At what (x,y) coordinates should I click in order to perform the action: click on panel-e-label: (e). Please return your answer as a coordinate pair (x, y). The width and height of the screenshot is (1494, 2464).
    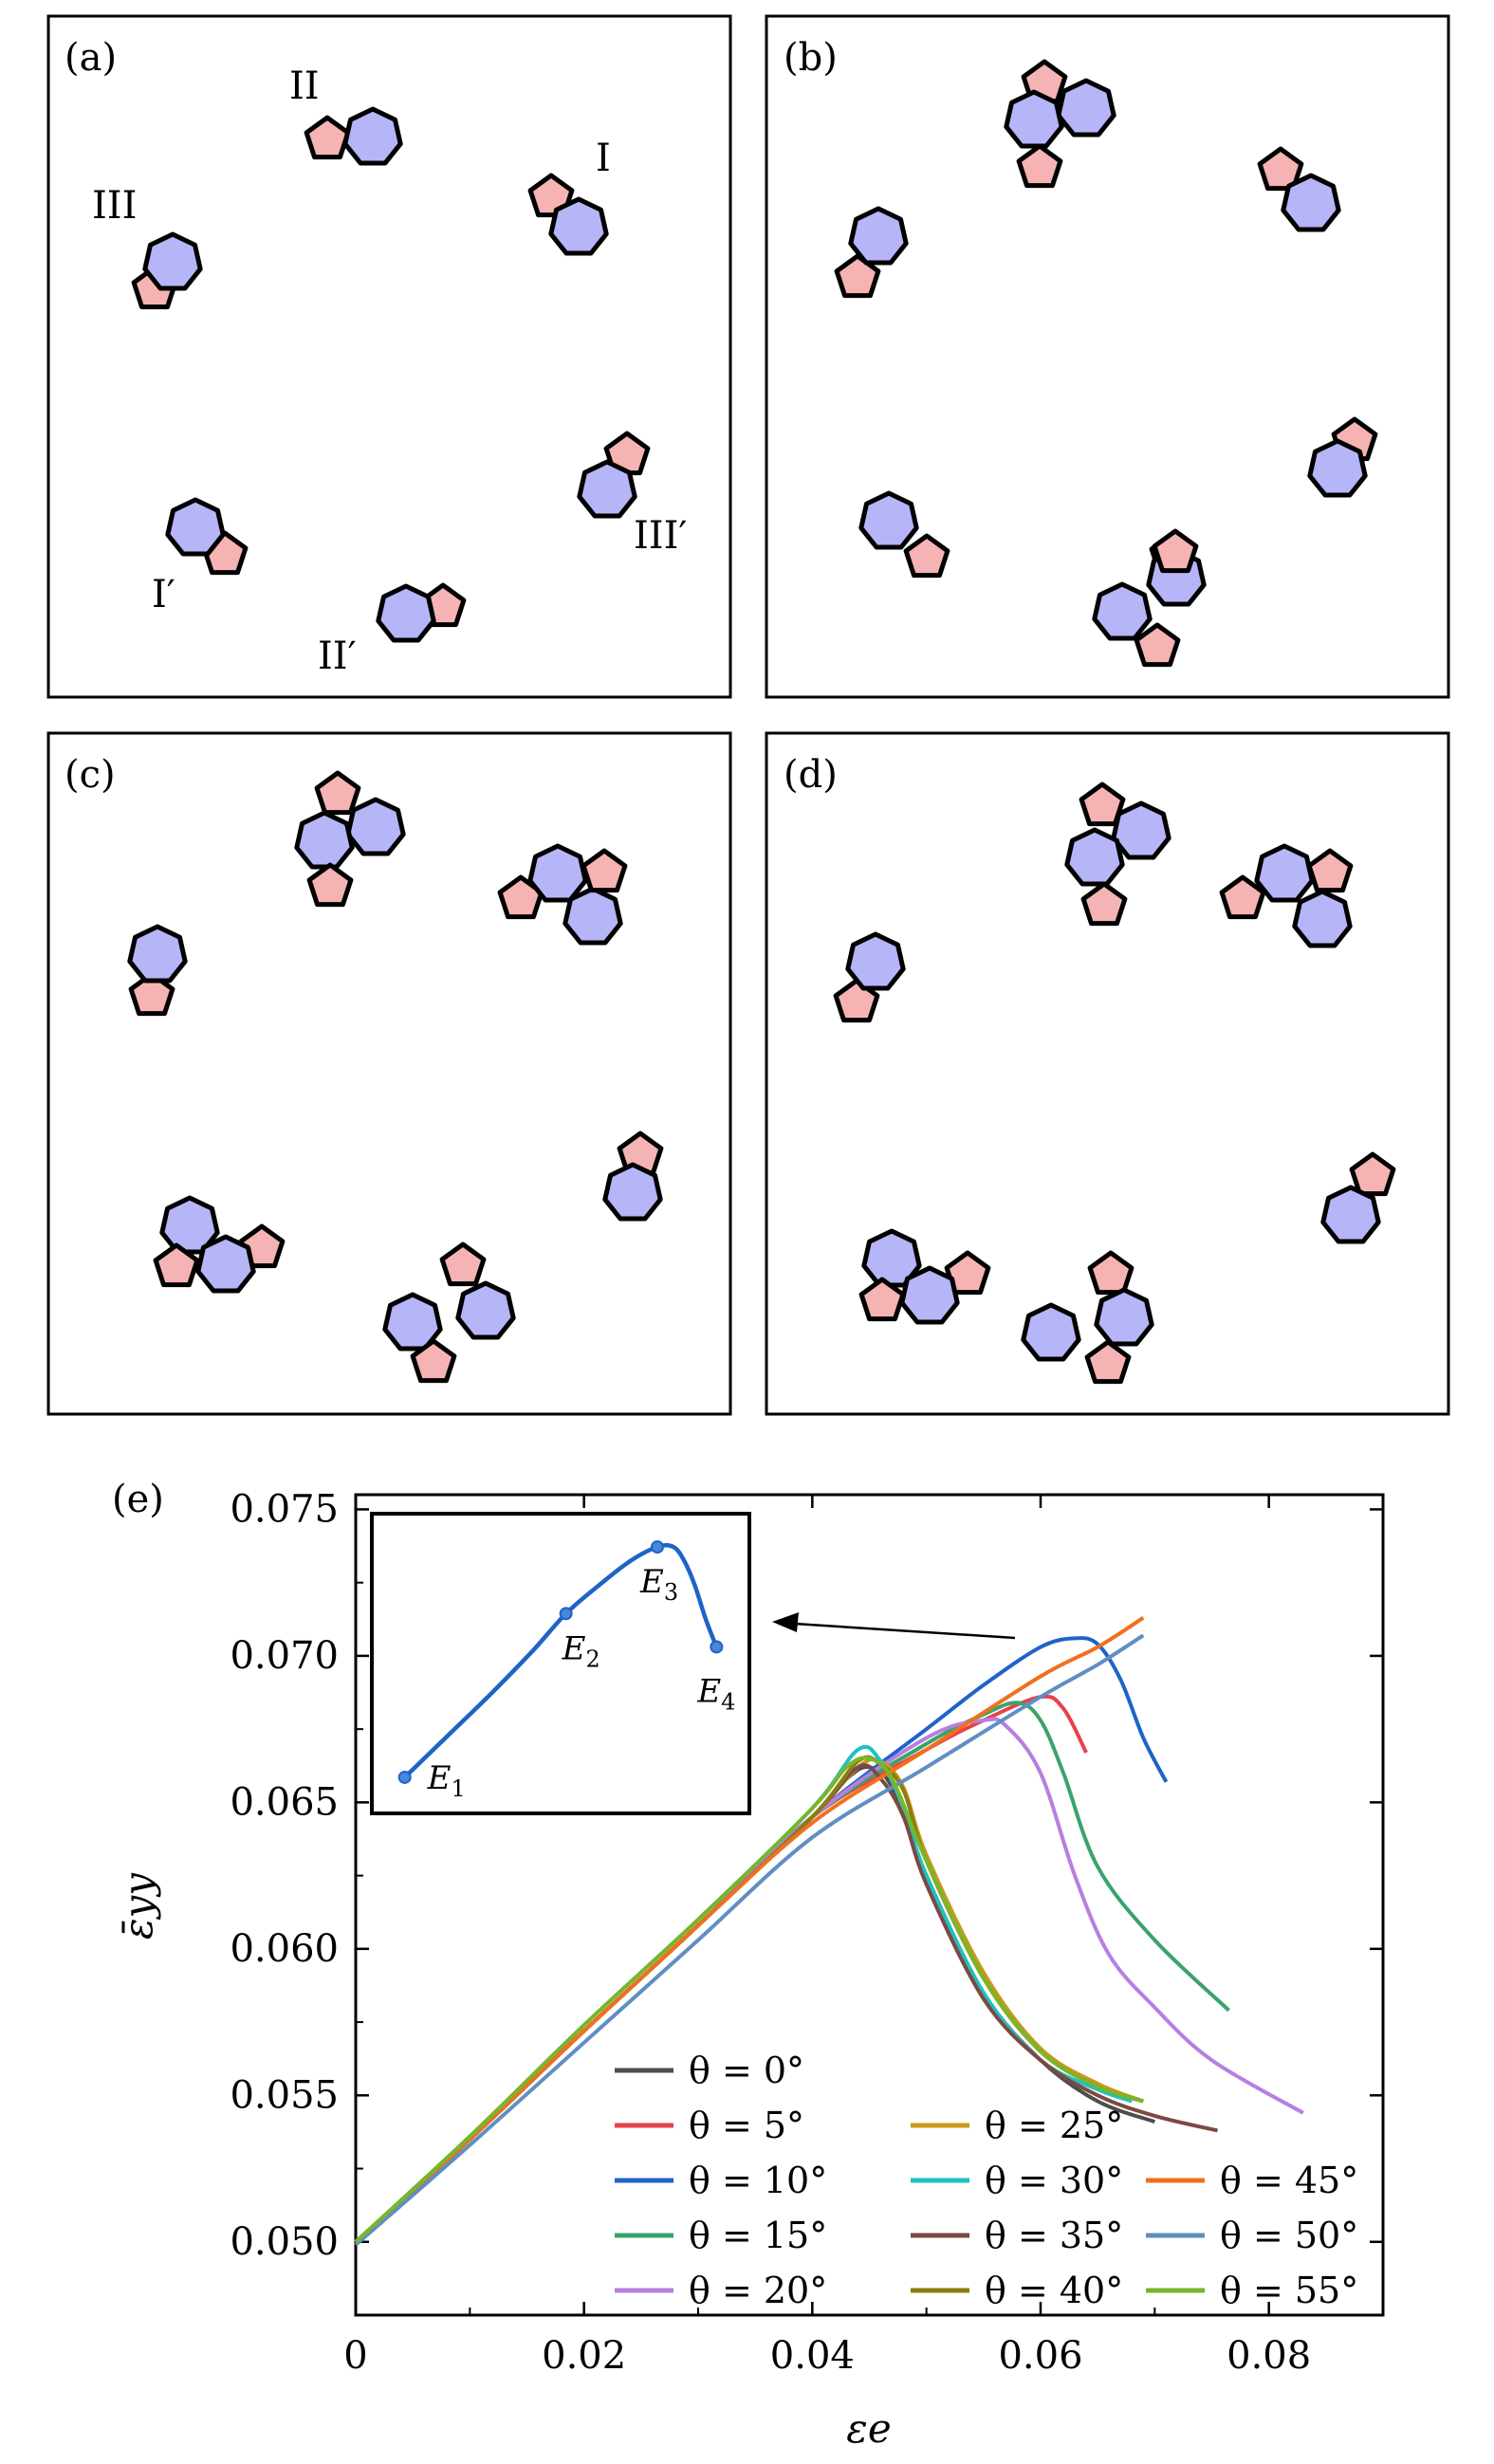
    Looking at the image, I should click on (138, 1499).